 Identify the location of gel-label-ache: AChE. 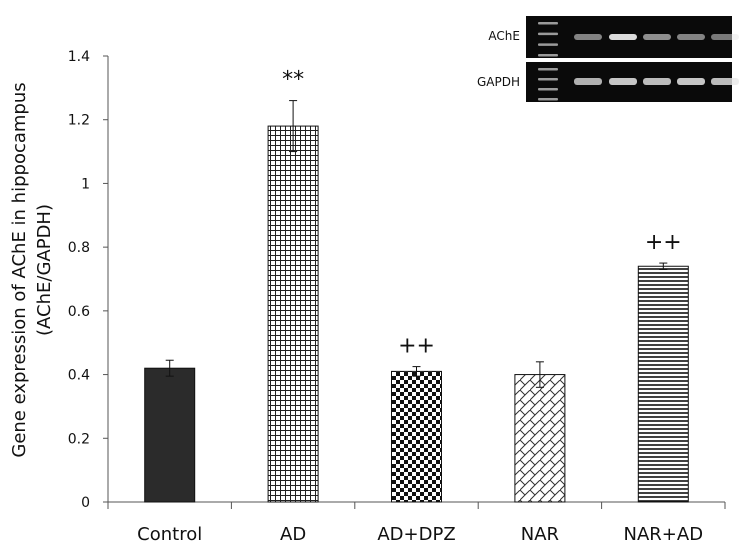
(504, 36).